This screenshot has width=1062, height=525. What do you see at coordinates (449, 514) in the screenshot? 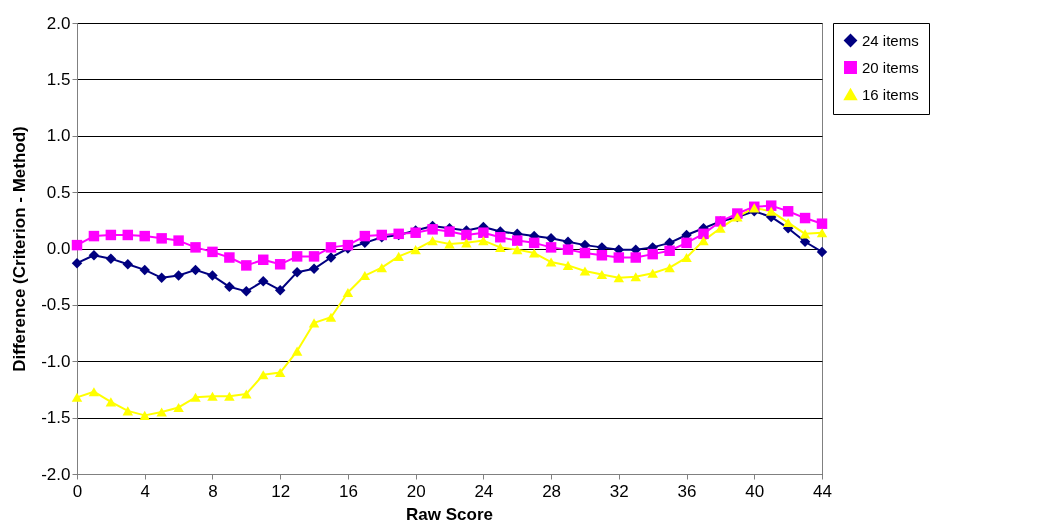
I see `x-axis-title: Raw Score` at bounding box center [449, 514].